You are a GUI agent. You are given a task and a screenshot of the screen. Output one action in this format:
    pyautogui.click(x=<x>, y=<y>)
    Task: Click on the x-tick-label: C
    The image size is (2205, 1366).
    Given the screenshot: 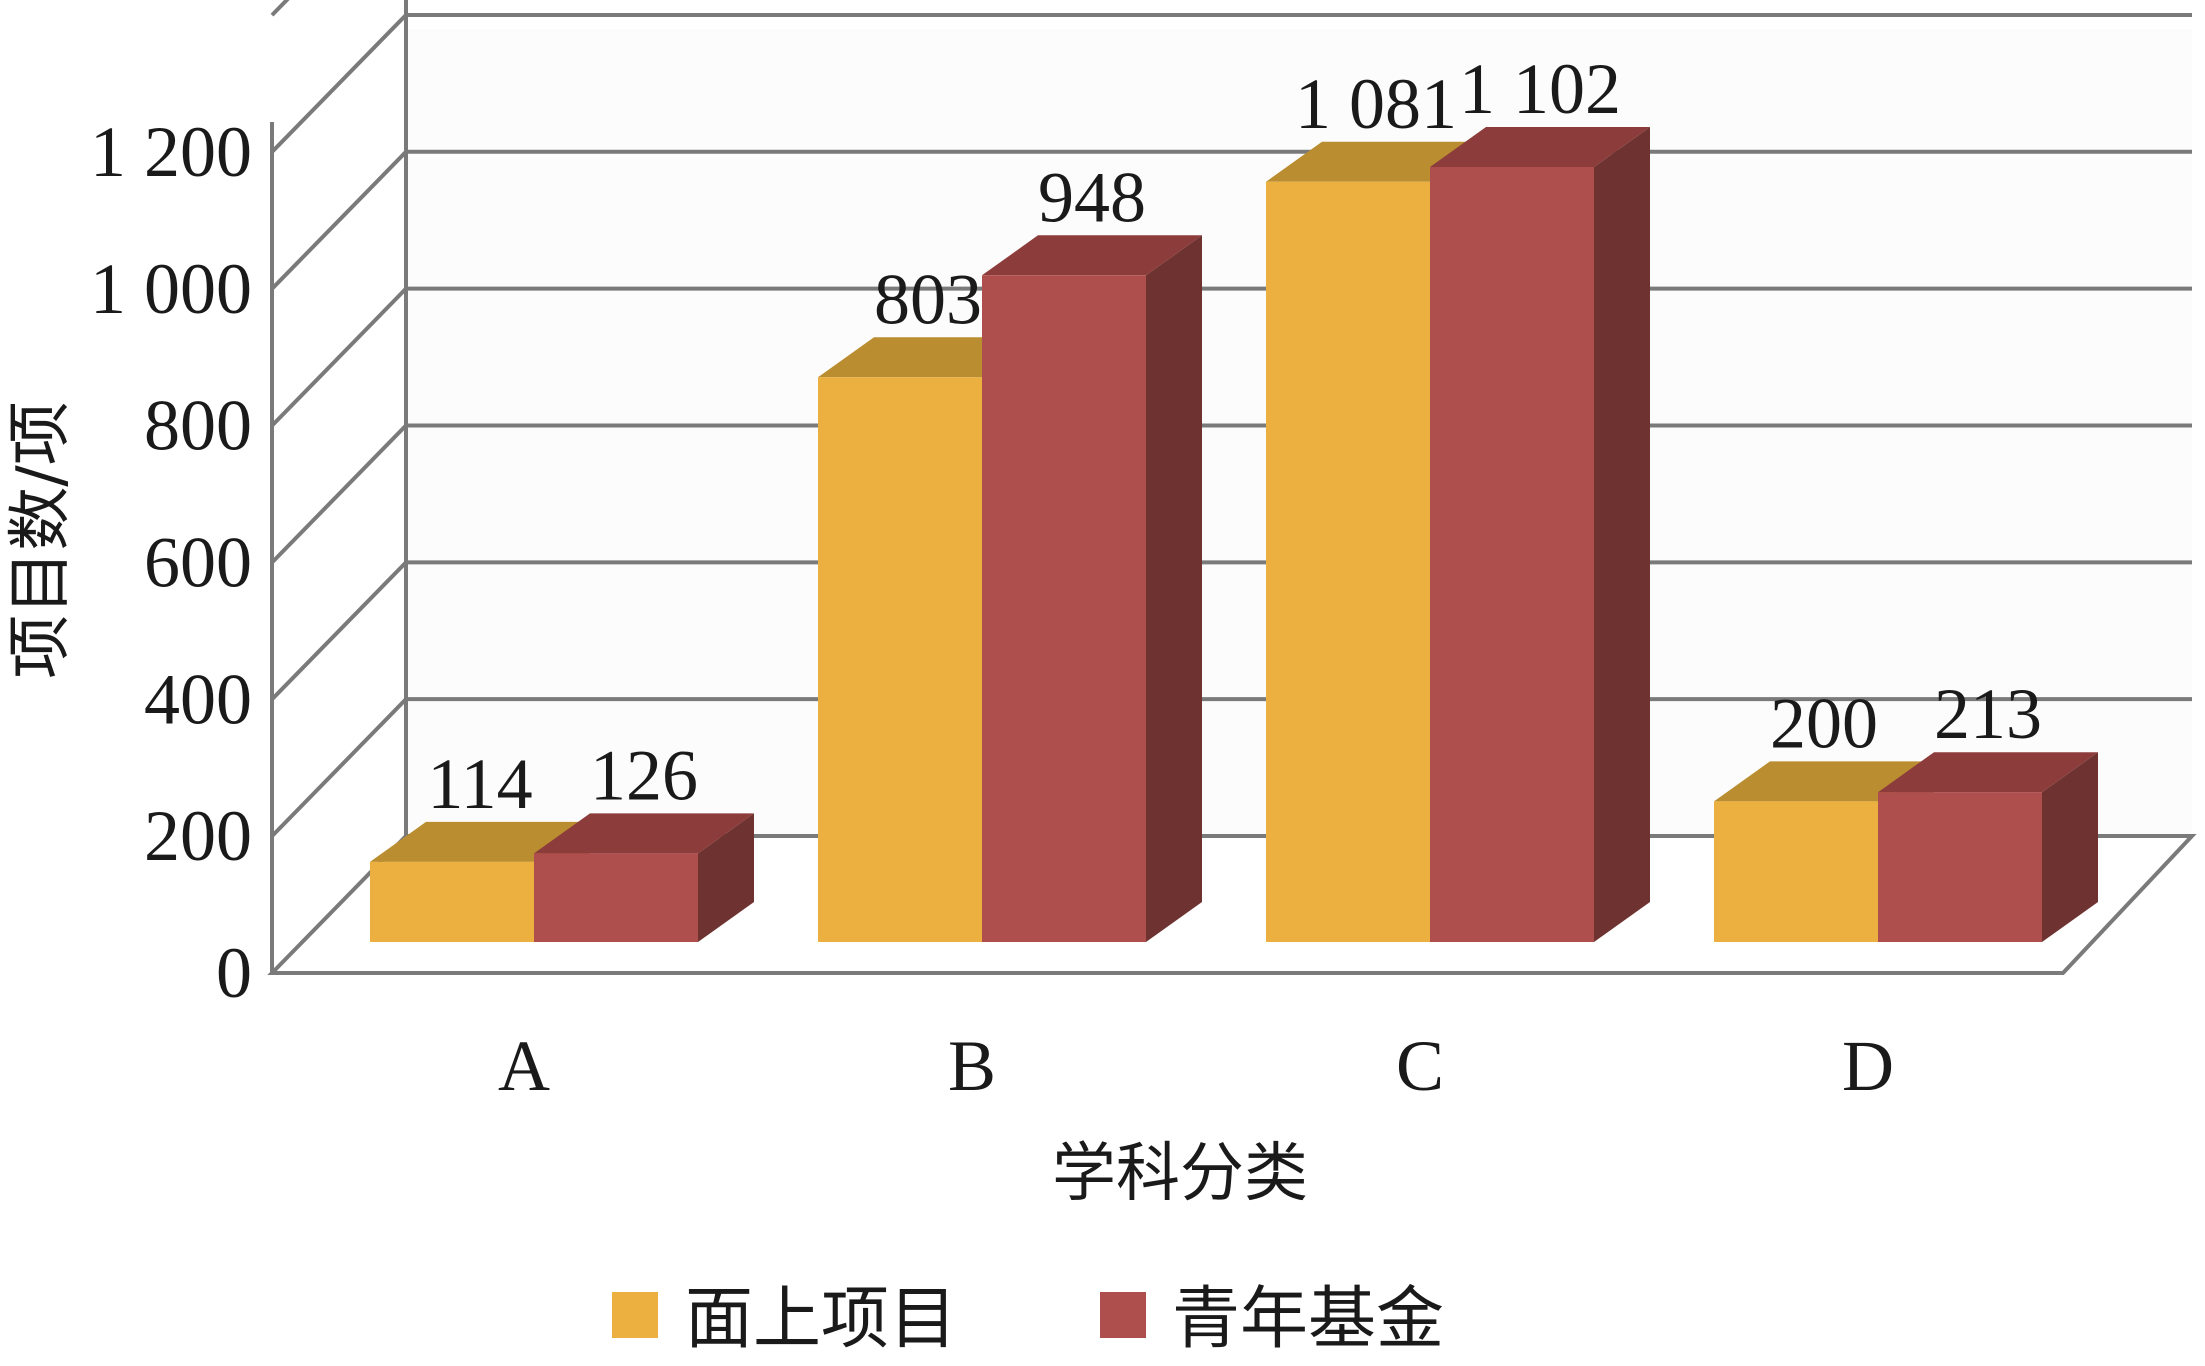 What is the action you would take?
    pyautogui.click(x=1420, y=1066)
    